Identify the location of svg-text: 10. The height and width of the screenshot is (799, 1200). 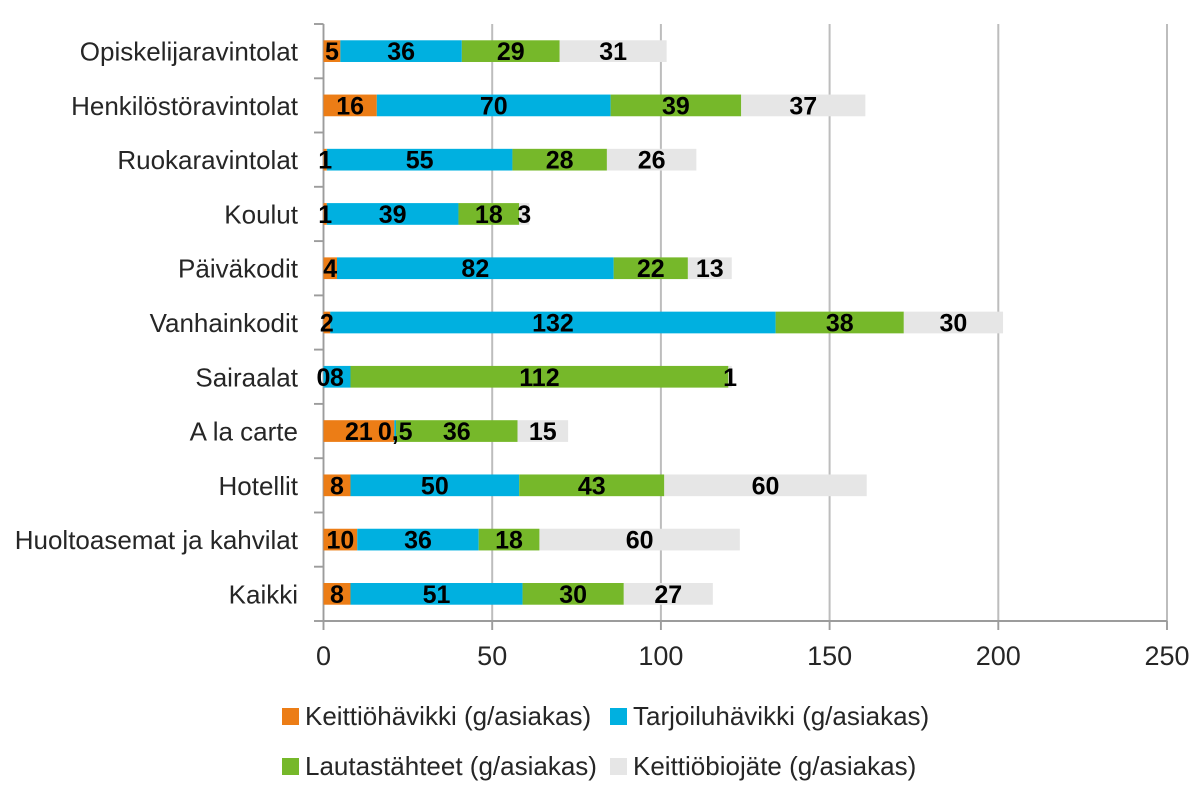
(340, 541).